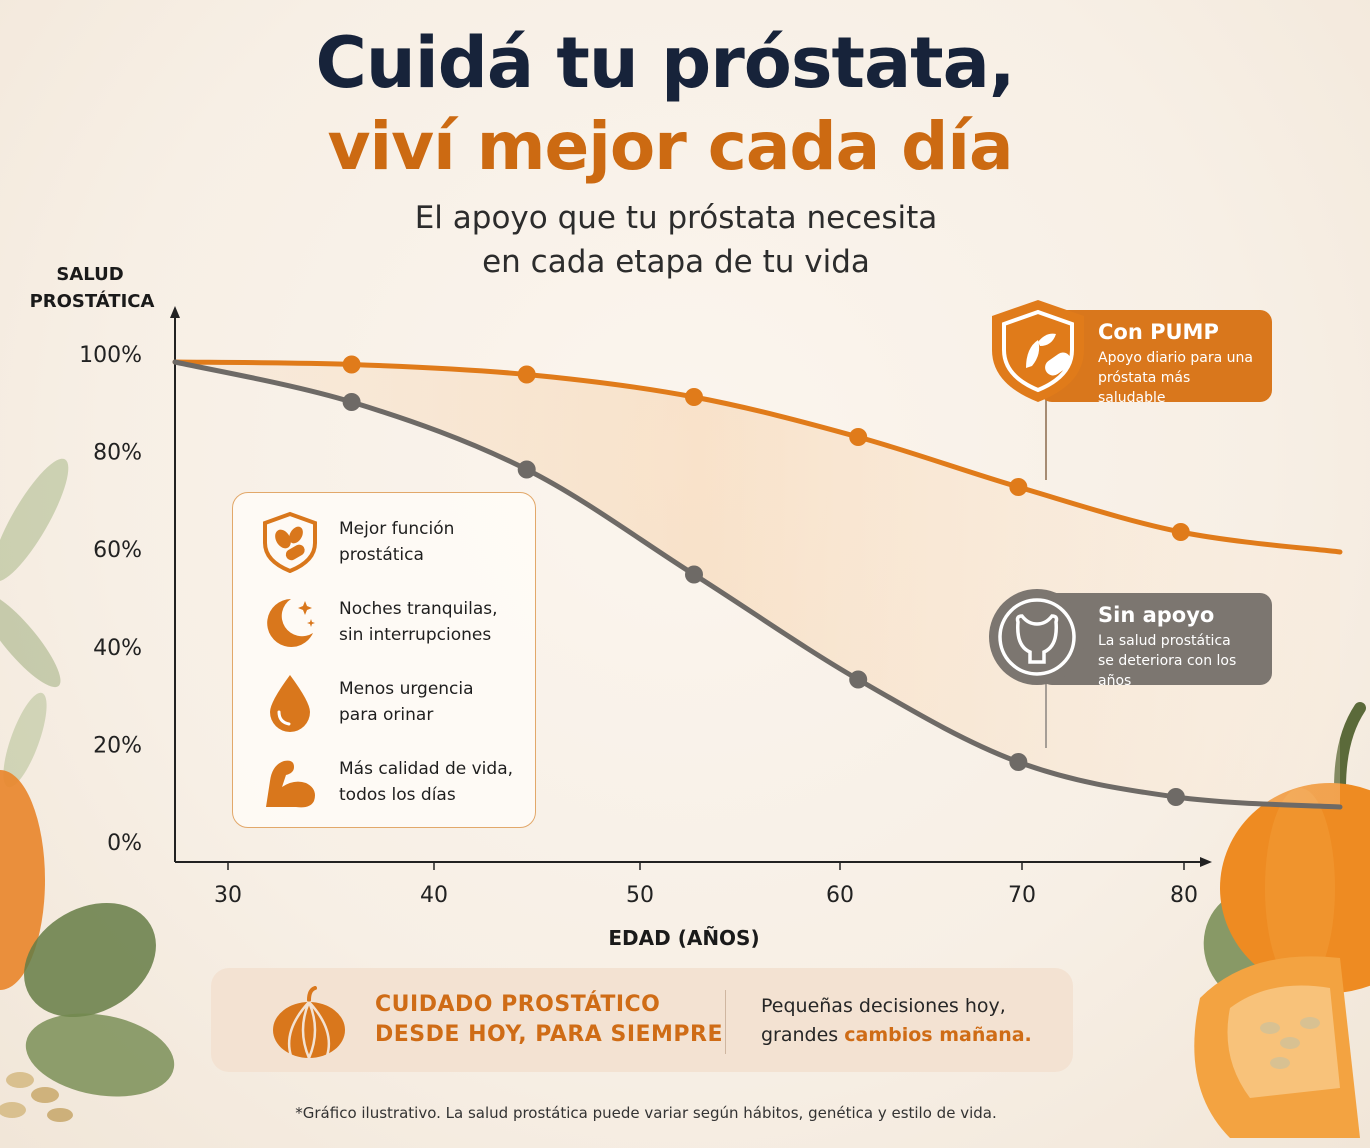 This screenshot has height=1148, width=1370. I want to click on callout-pump-desc-line1: Apoyo diario para una, so click(1175, 358).